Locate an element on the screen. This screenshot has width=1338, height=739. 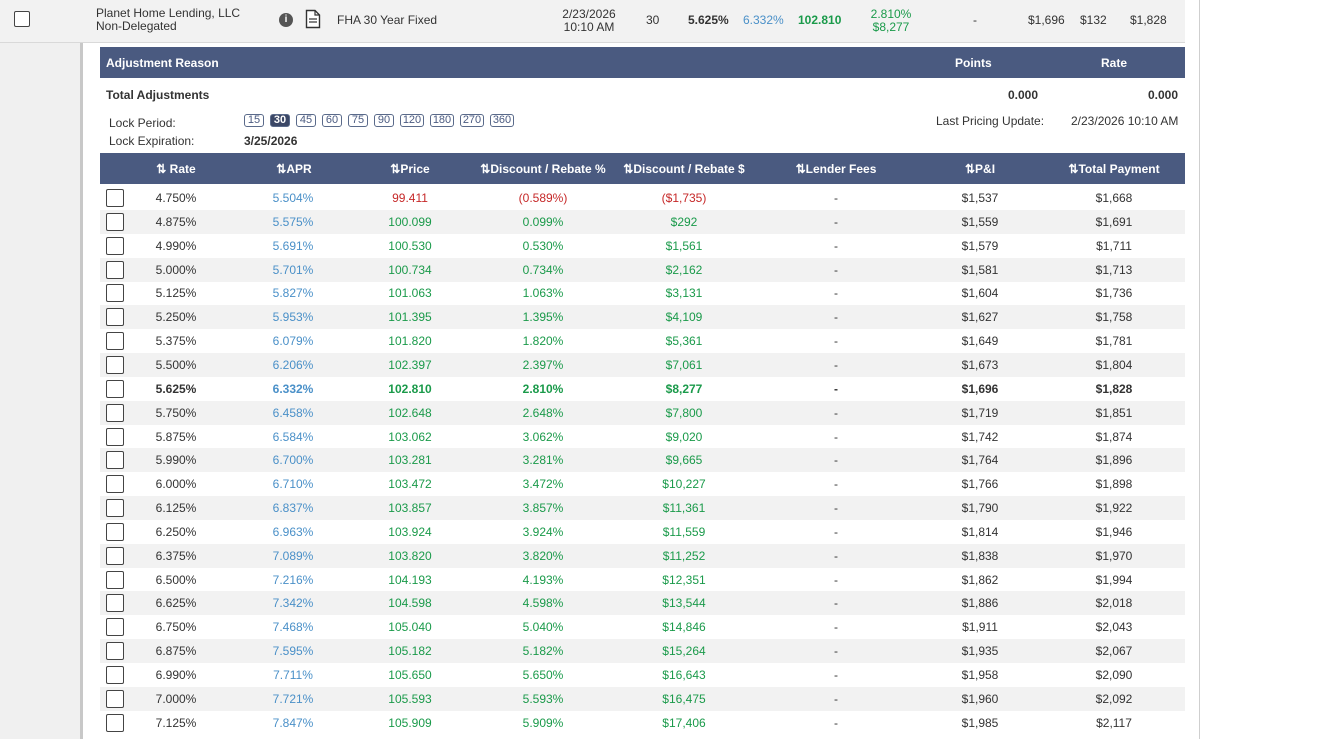
lock-period-option: 270 is located at coordinates (472, 120).